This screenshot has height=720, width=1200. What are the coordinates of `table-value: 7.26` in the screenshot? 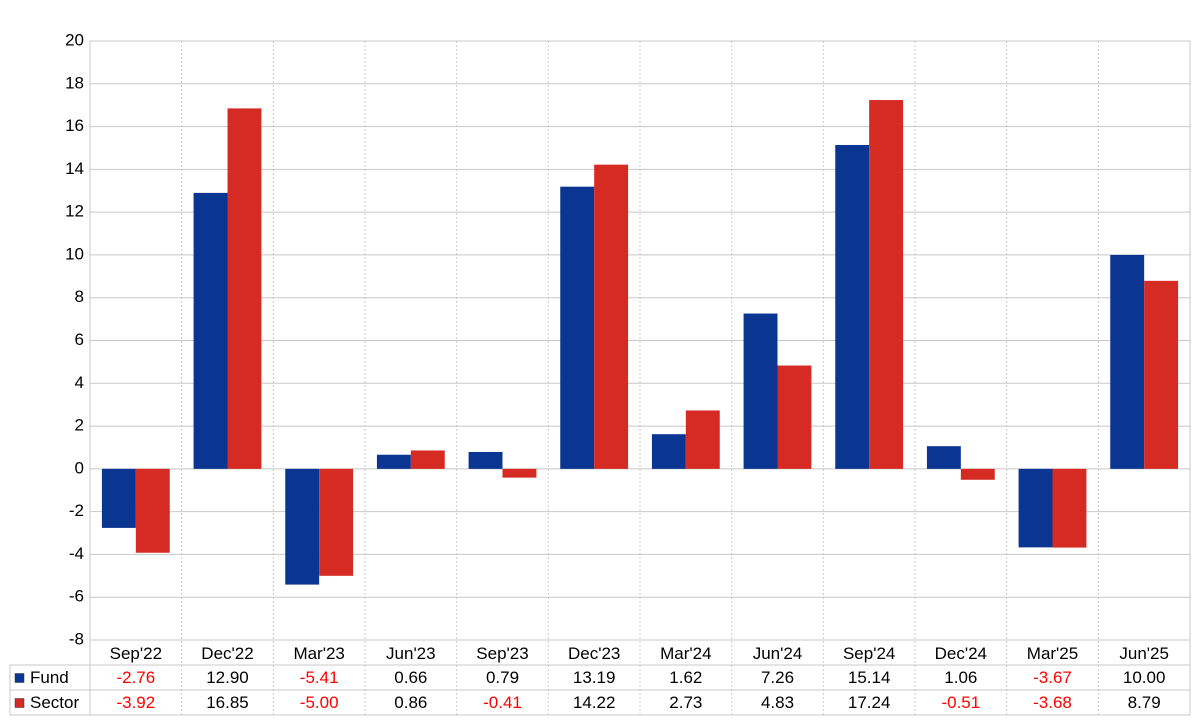 It's located at (777, 677).